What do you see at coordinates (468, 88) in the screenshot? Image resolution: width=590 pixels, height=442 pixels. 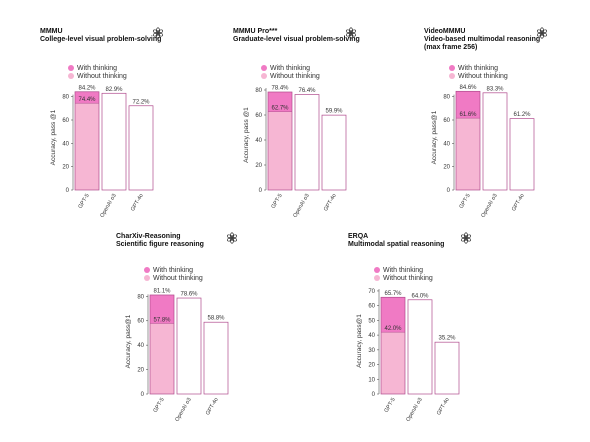 I see `bar-value-label: 84.6%` at bounding box center [468, 88].